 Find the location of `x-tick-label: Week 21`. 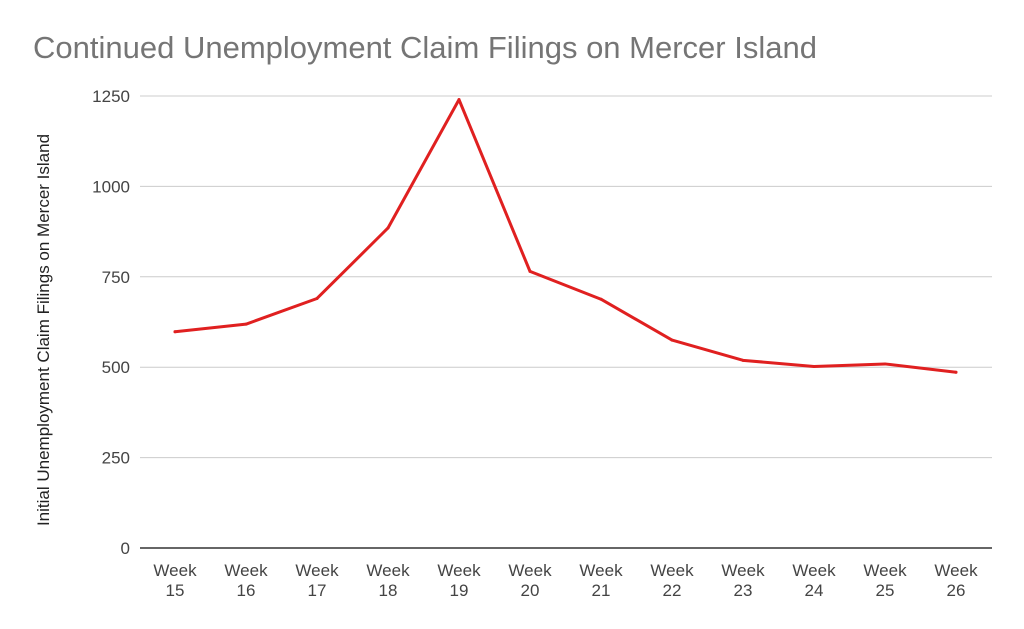

x-tick-label: Week 21 is located at coordinates (601, 580).